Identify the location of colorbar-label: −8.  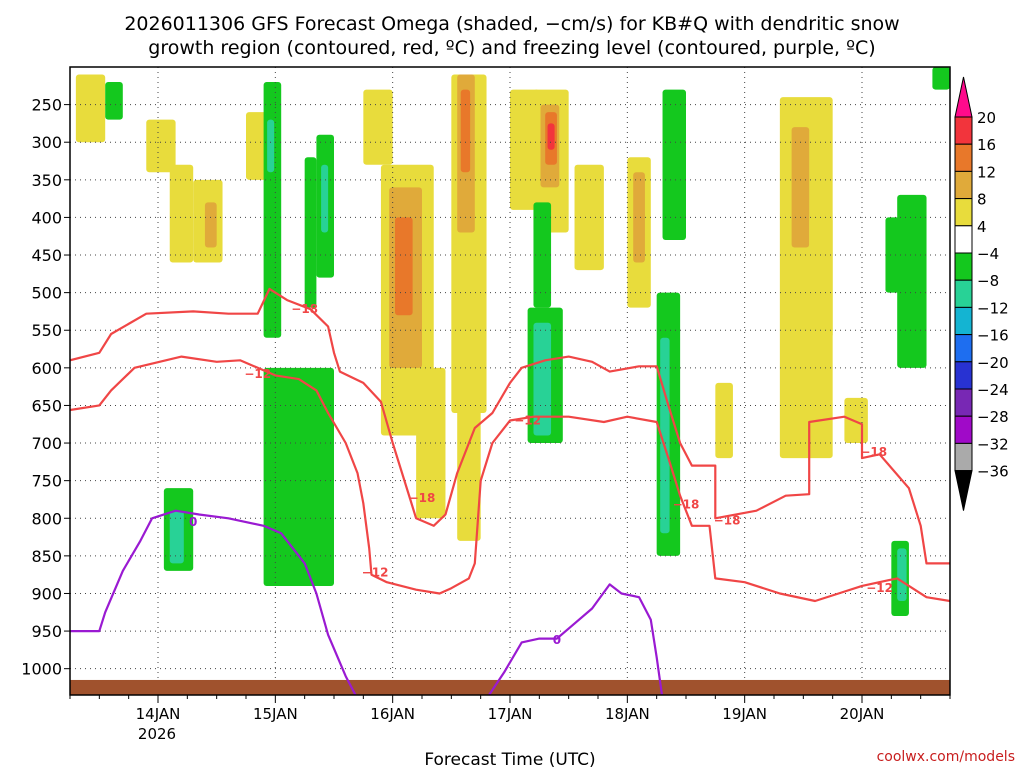
(988, 281).